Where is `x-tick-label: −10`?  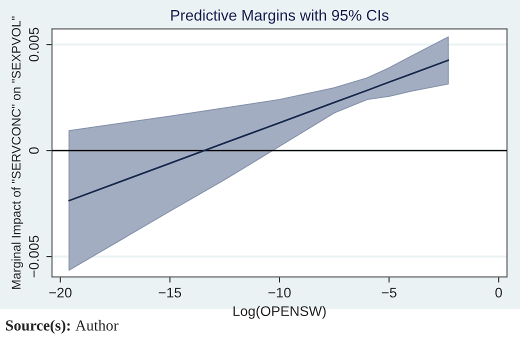 x-tick-label: −10 is located at coordinates (279, 293).